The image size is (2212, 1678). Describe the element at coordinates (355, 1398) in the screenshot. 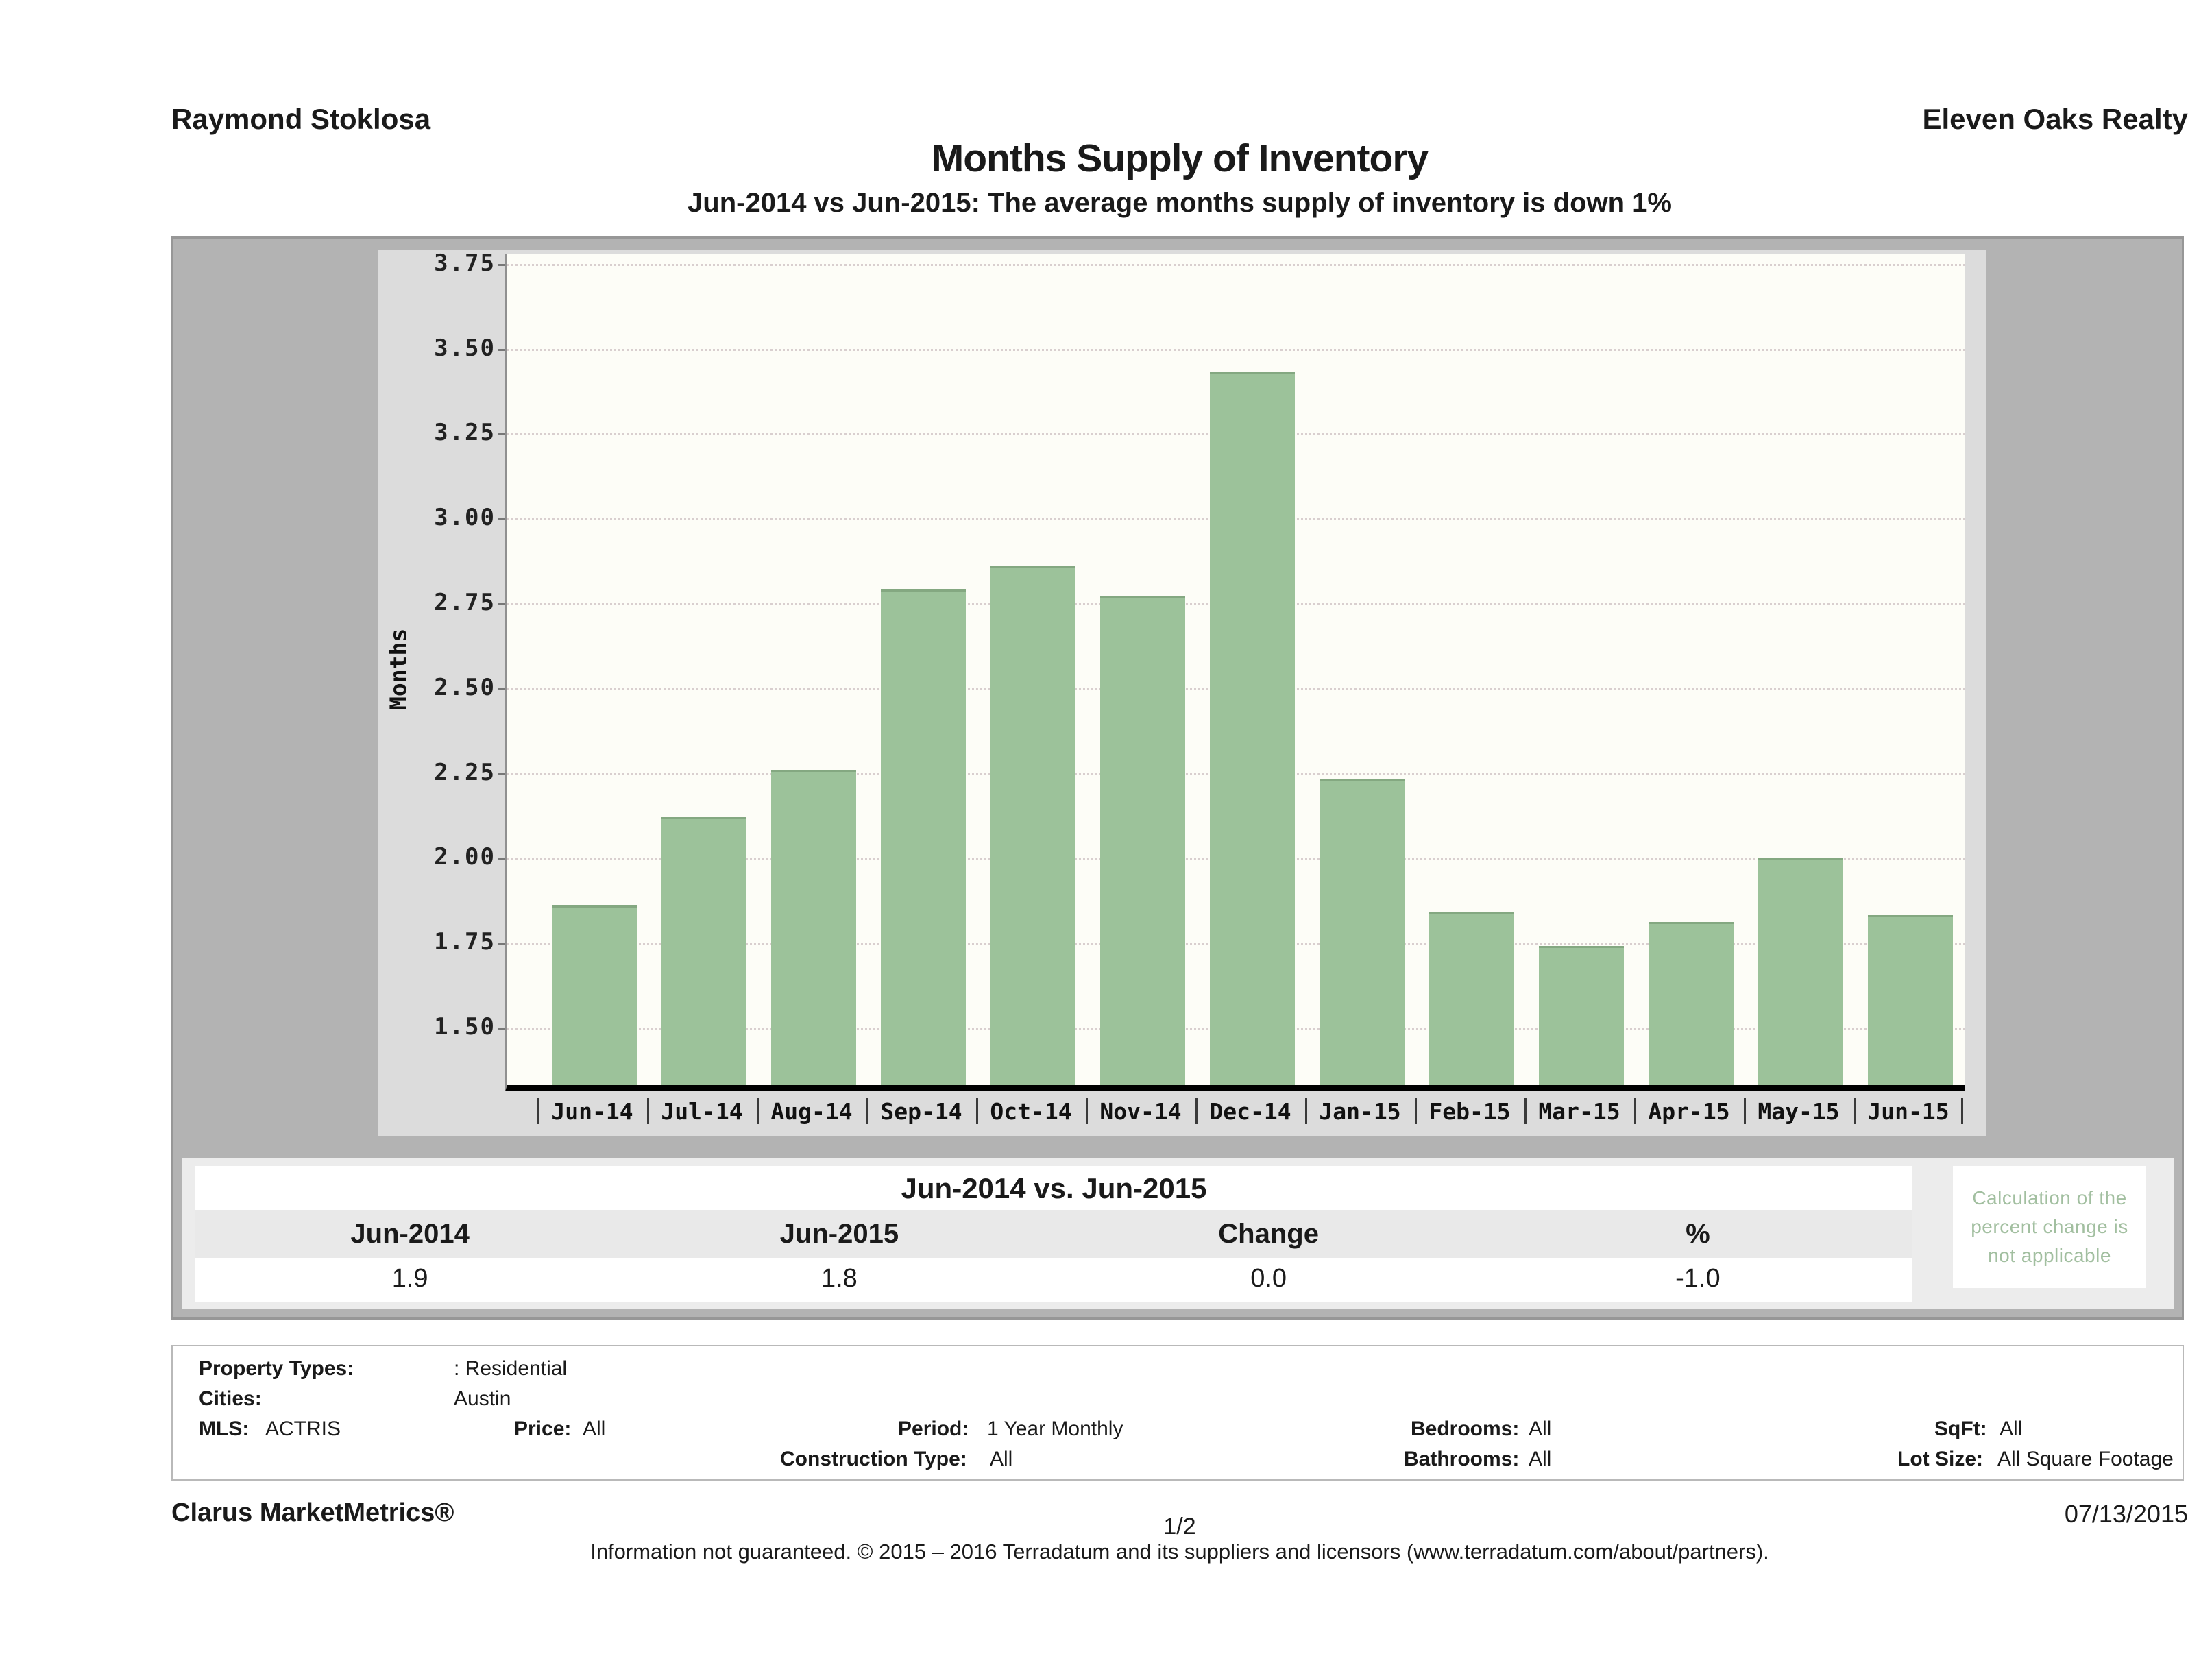

I see `filter-cities: Cities: Austin` at that location.